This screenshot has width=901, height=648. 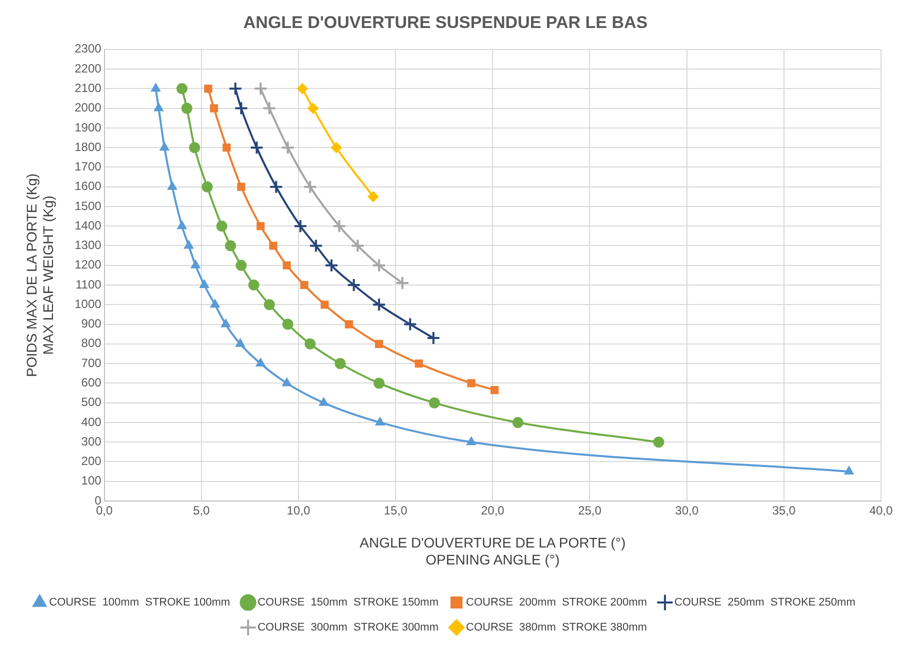 I want to click on legend-label: COURSE 250mm STROKE 250mm, so click(x=765, y=602).